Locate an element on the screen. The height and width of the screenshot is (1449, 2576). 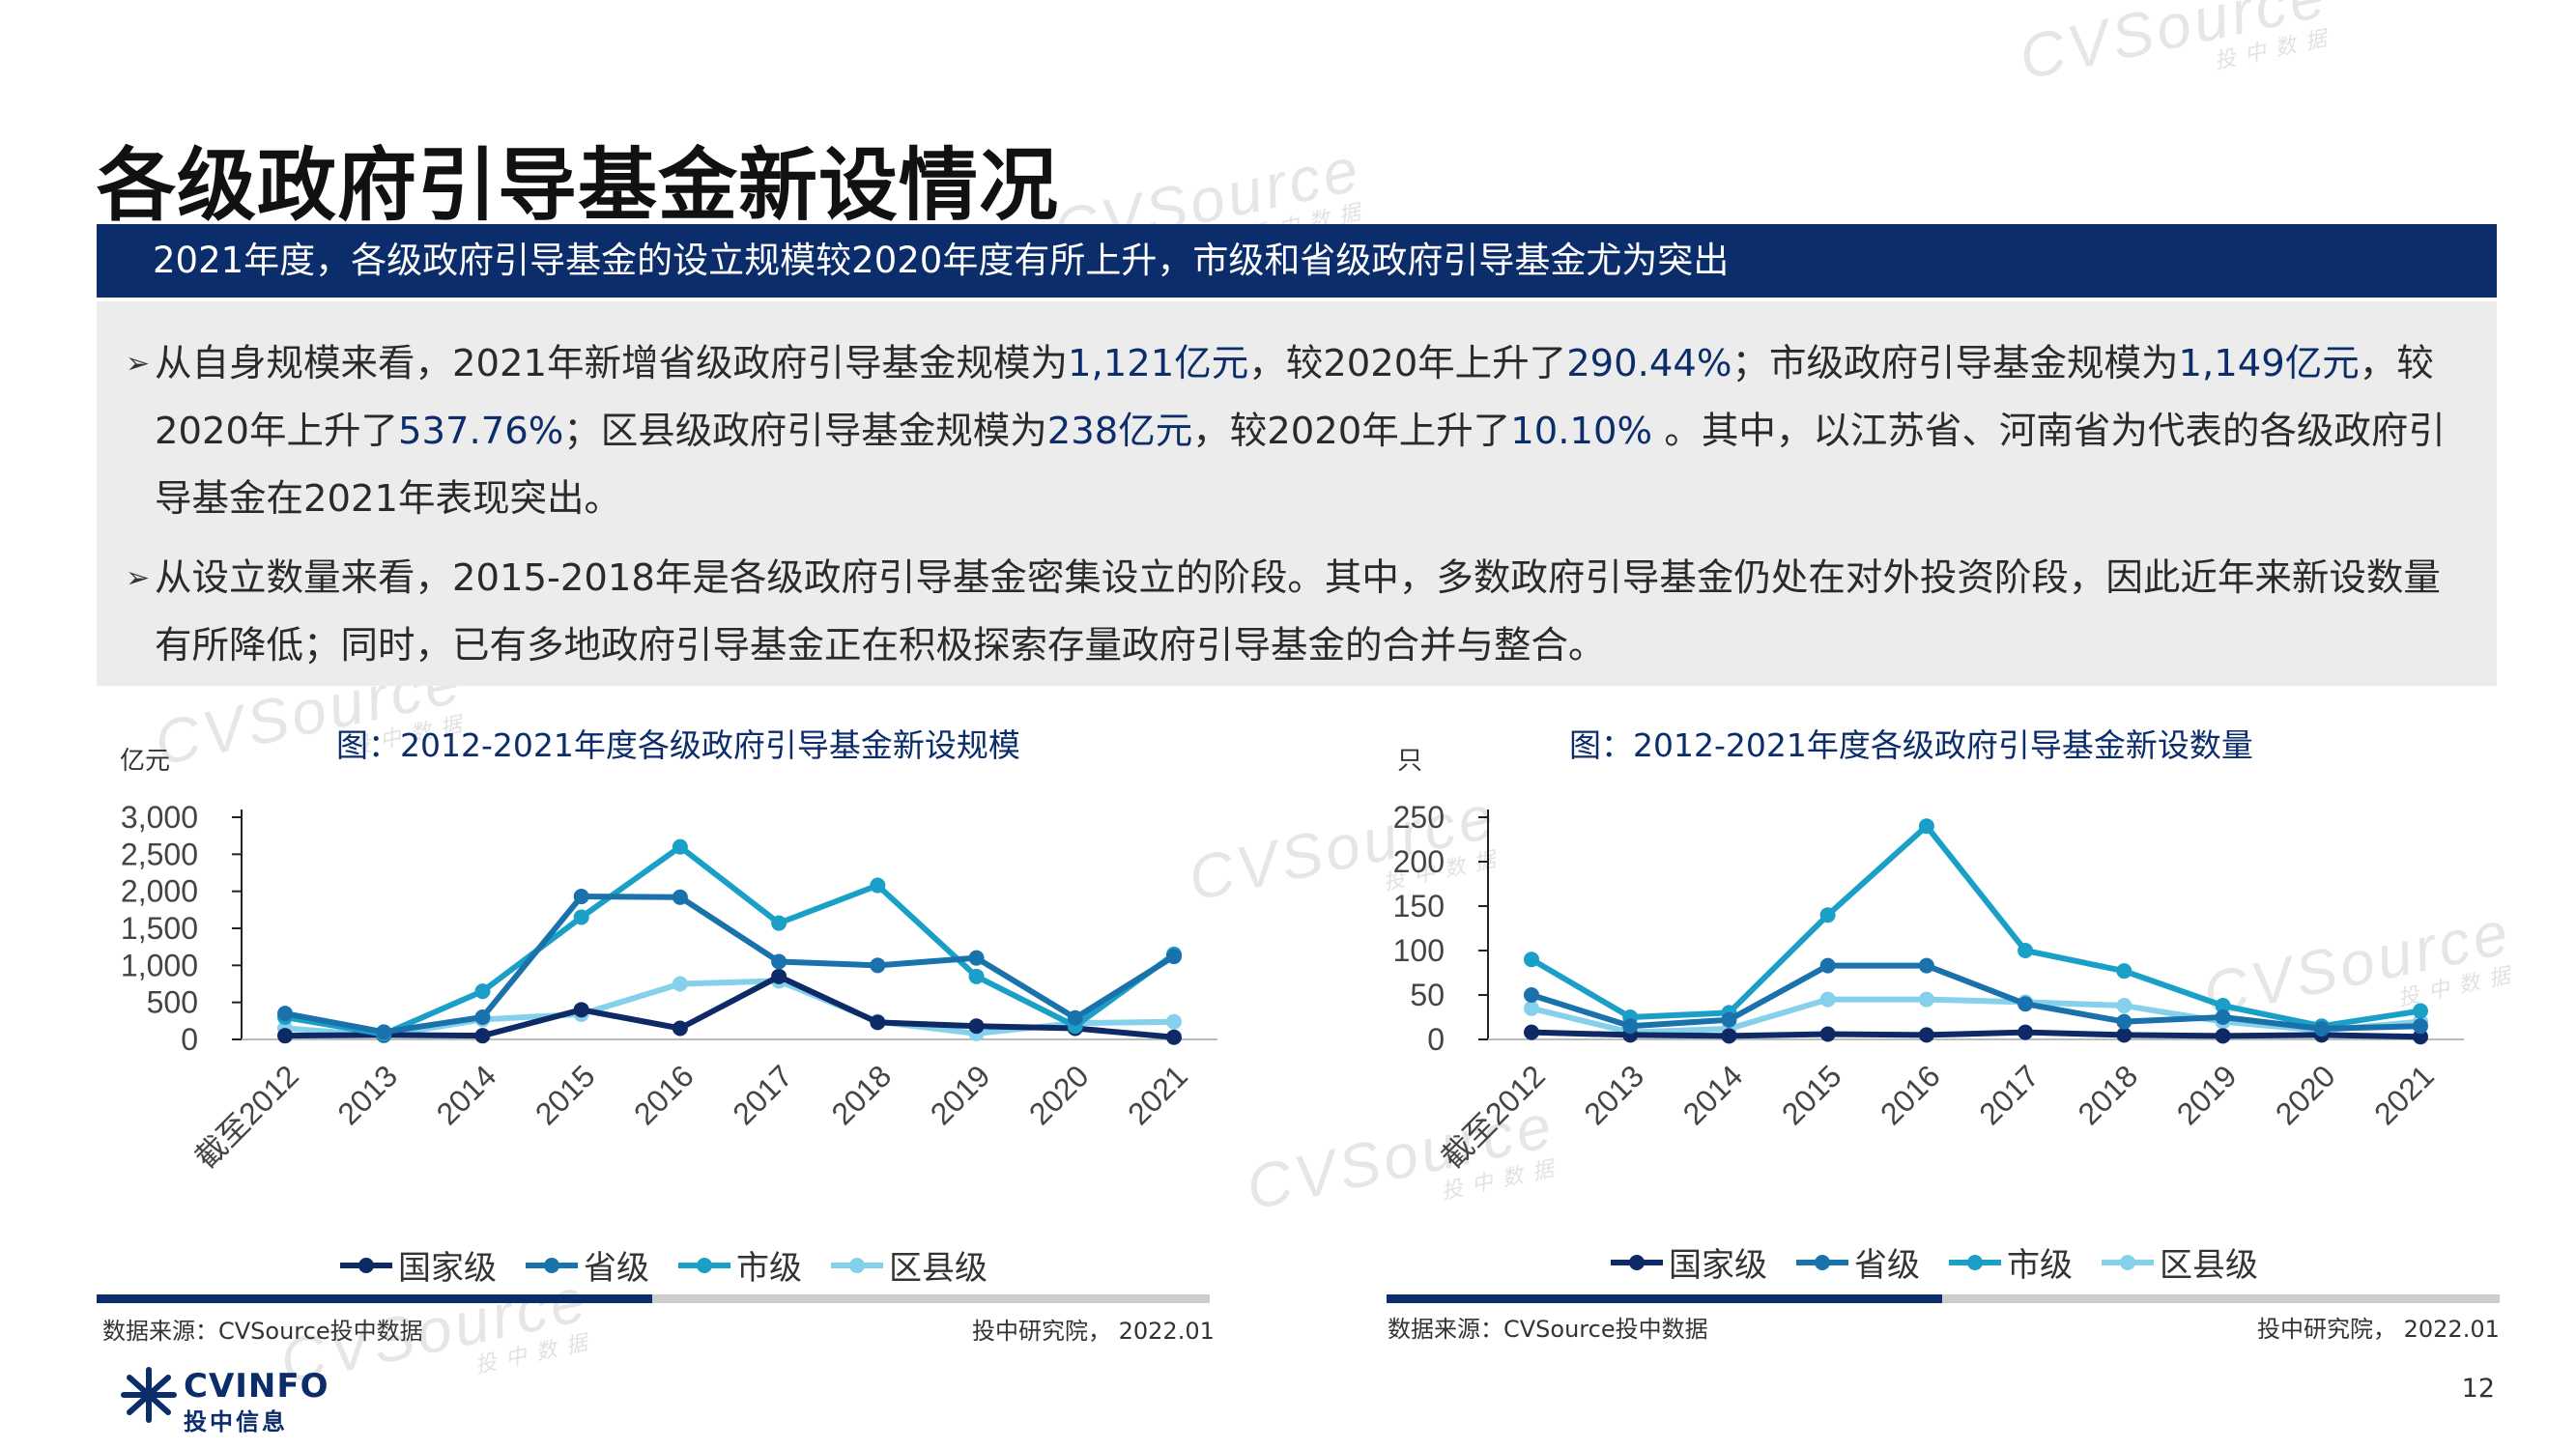
y-tick-label: 3,000 is located at coordinates (160, 817).